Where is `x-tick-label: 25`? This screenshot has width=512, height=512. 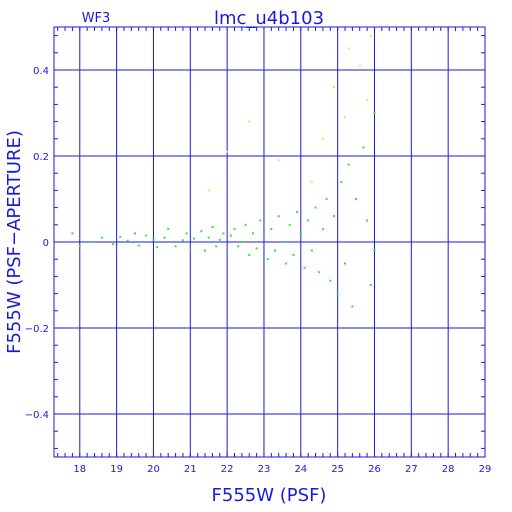 x-tick-label: 25 is located at coordinates (337, 469).